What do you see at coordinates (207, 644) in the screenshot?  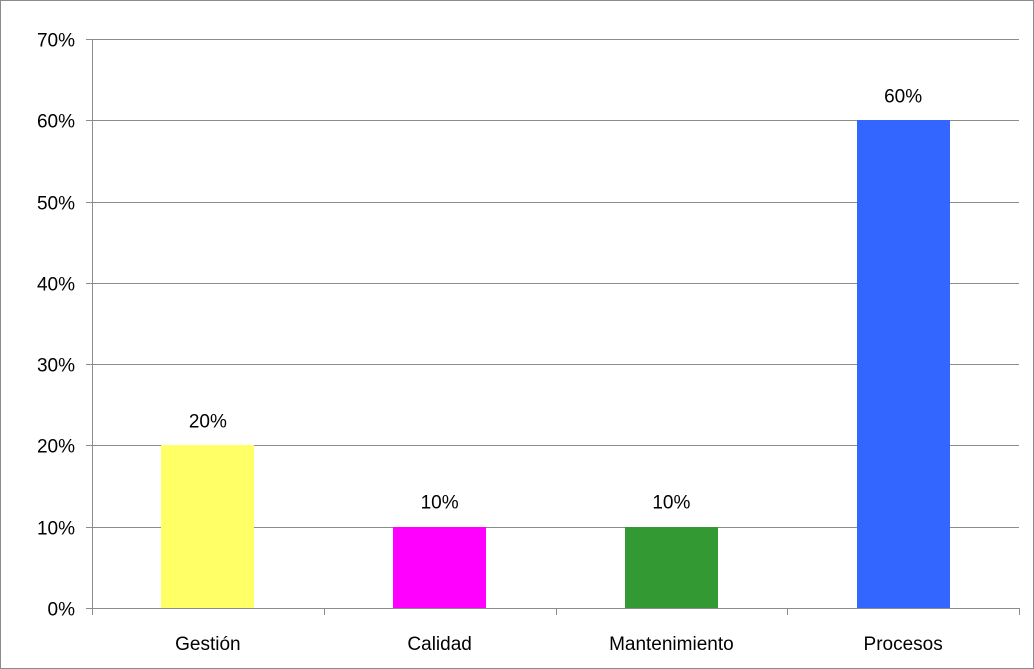 I see `x-tick-label: Gestión` at bounding box center [207, 644].